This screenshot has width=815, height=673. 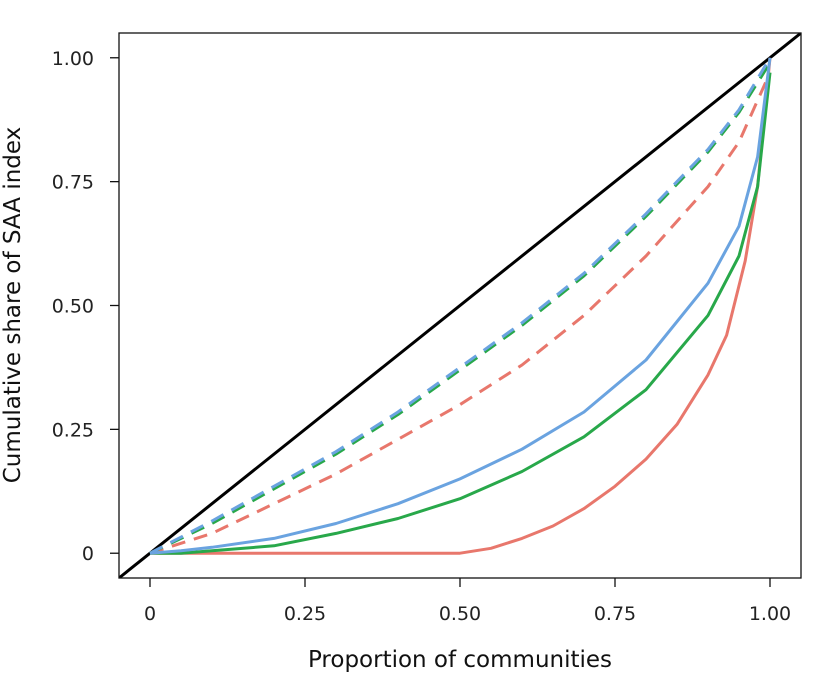 I want to click on x-tick-label: 0.25, so click(x=305, y=614).